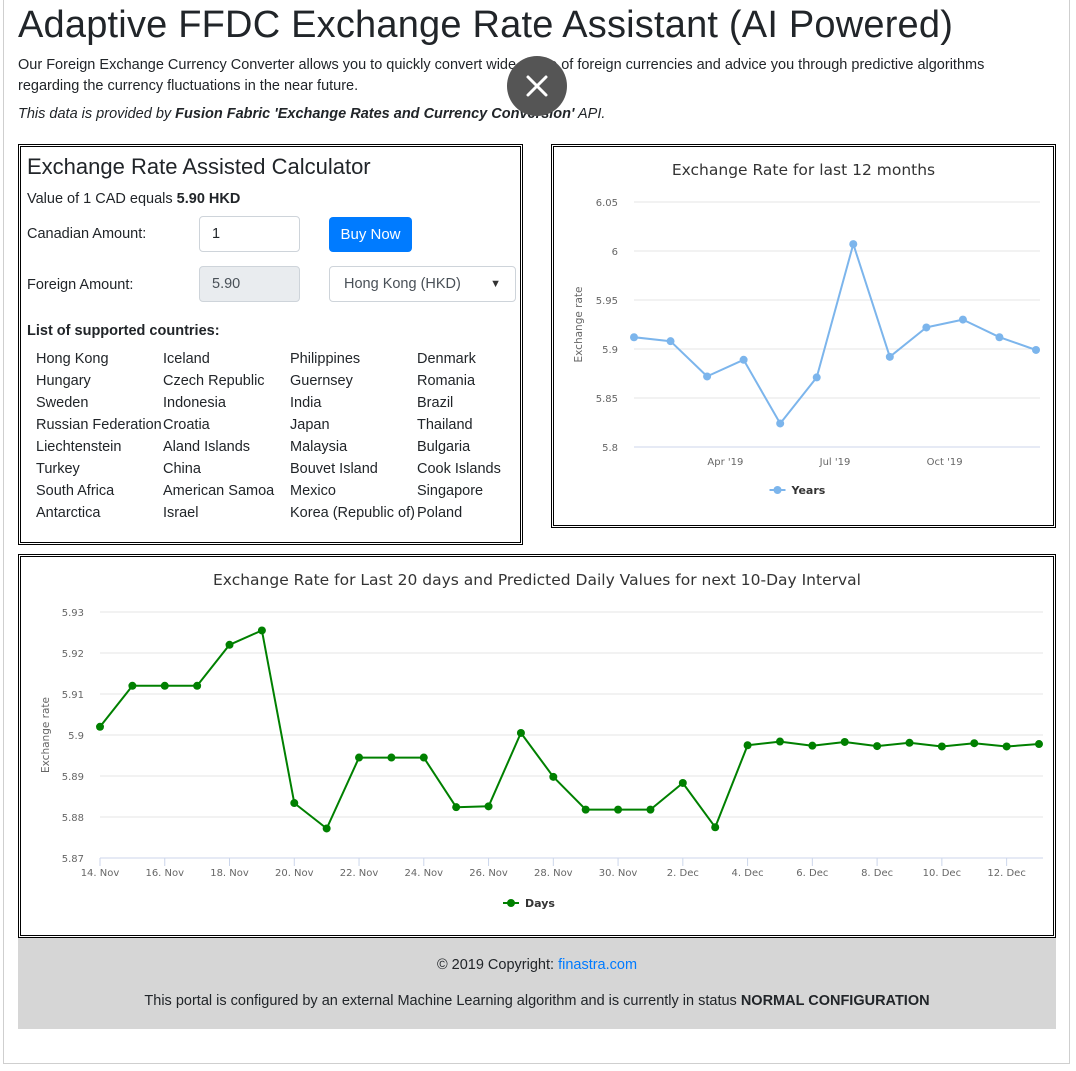 The width and height of the screenshot is (1076, 1071). I want to click on legend-item: Days, so click(540, 903).